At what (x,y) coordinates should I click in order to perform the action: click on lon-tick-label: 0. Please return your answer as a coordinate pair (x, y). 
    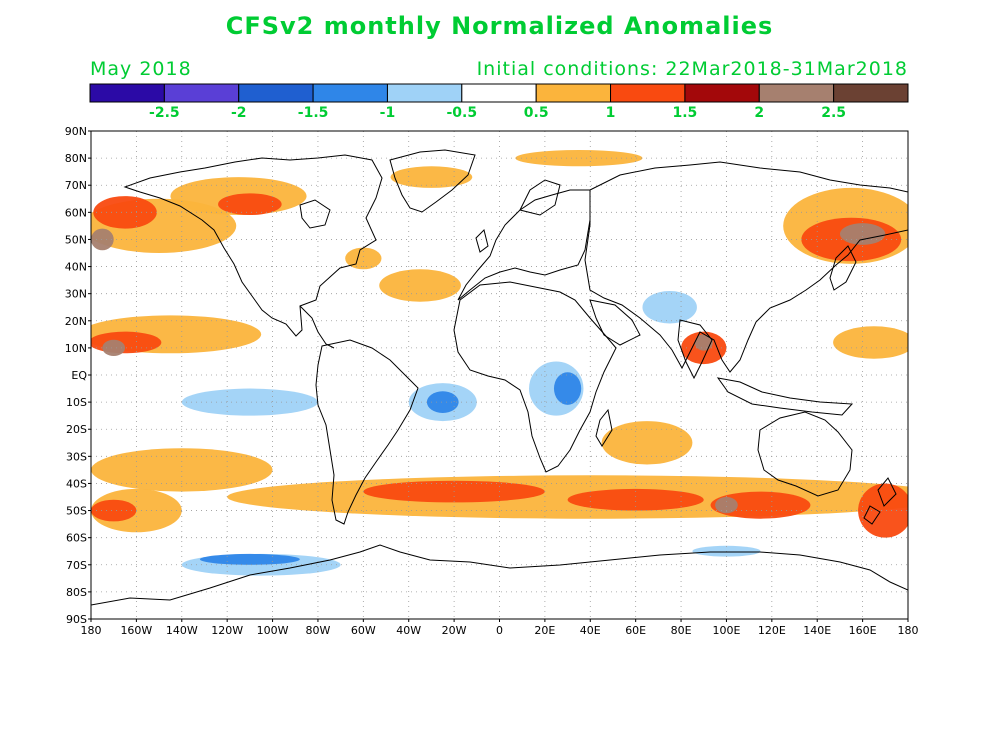
    Looking at the image, I should click on (499, 630).